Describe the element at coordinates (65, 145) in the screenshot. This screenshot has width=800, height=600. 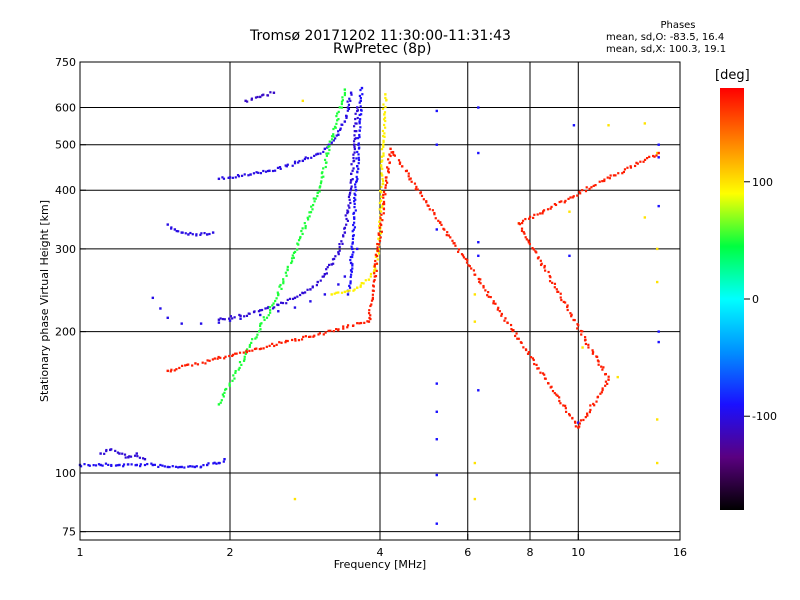
I see `y-tick-label: 500` at that location.